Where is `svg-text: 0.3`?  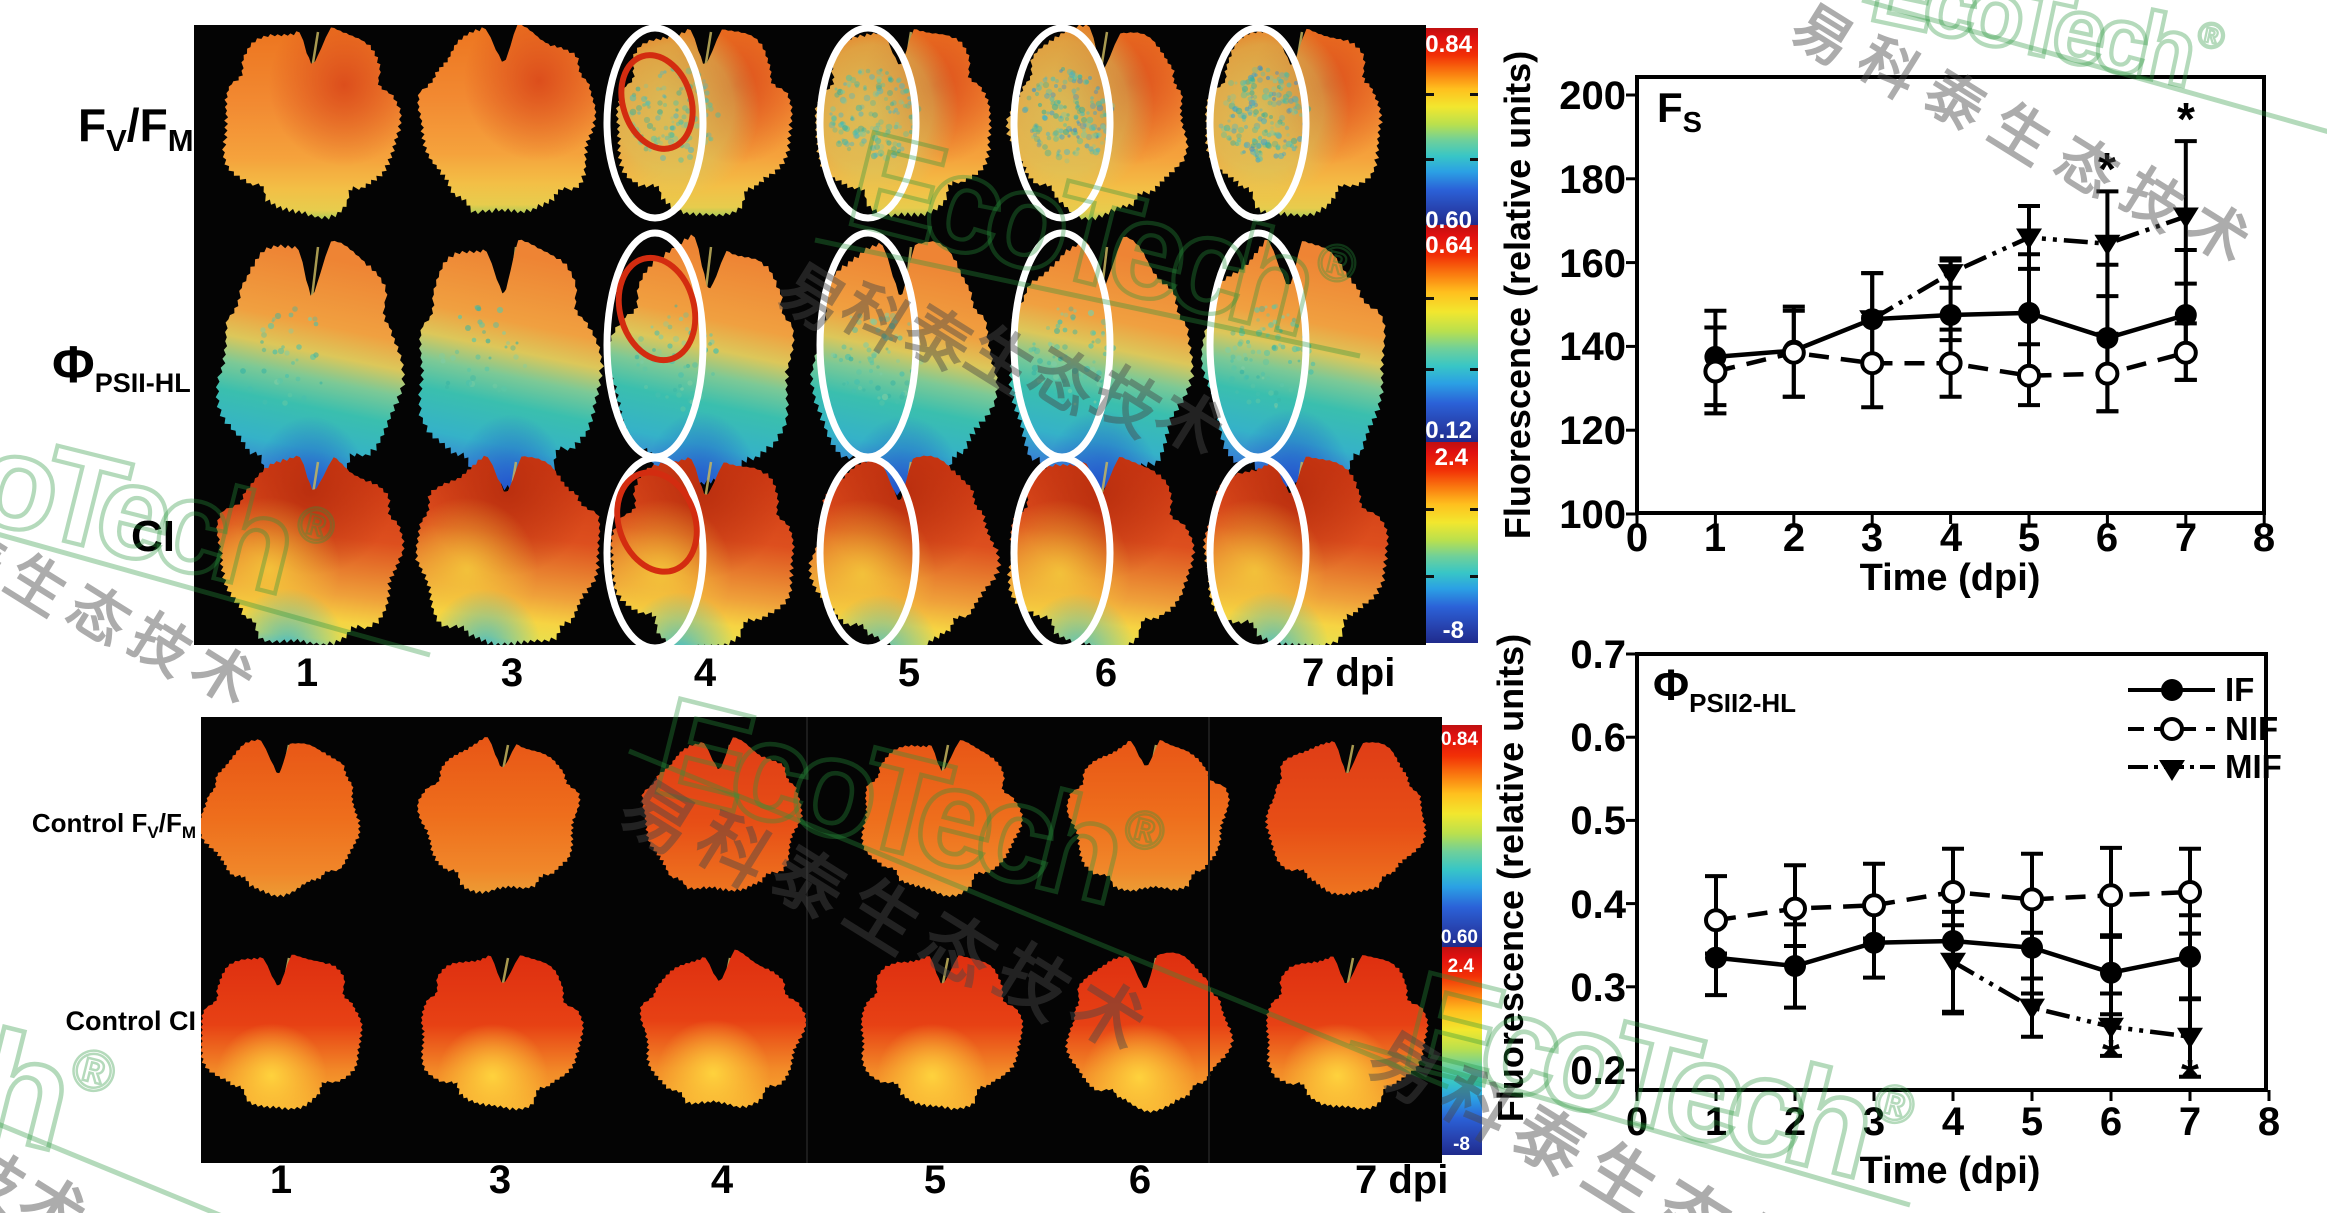
svg-text: 0.3 is located at coordinates (1598, 988).